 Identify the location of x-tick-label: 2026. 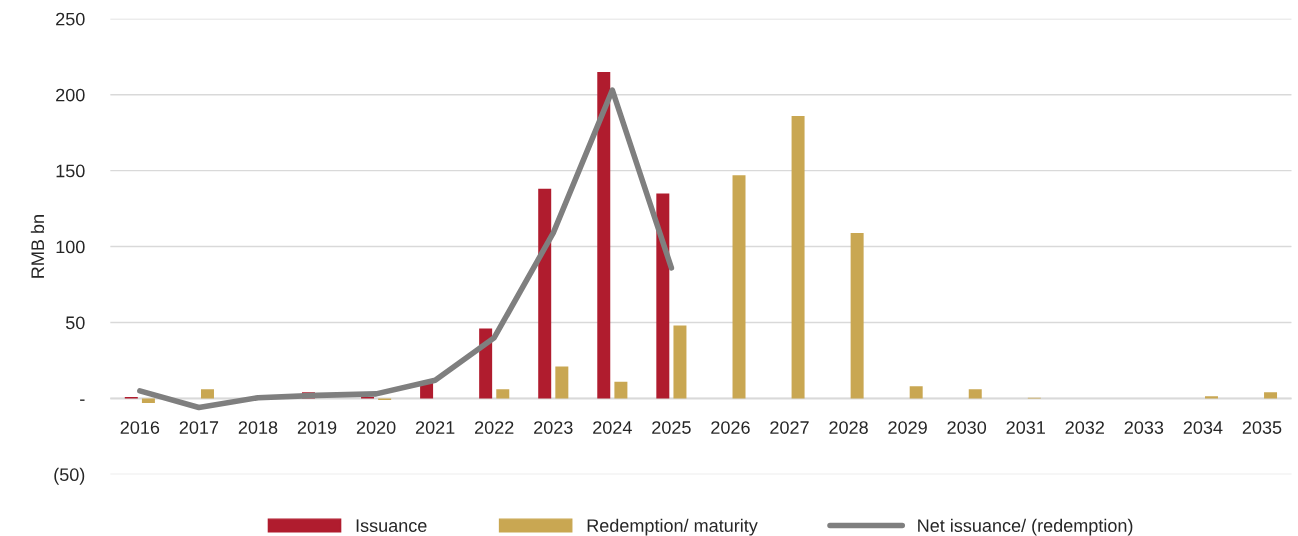
(730, 427).